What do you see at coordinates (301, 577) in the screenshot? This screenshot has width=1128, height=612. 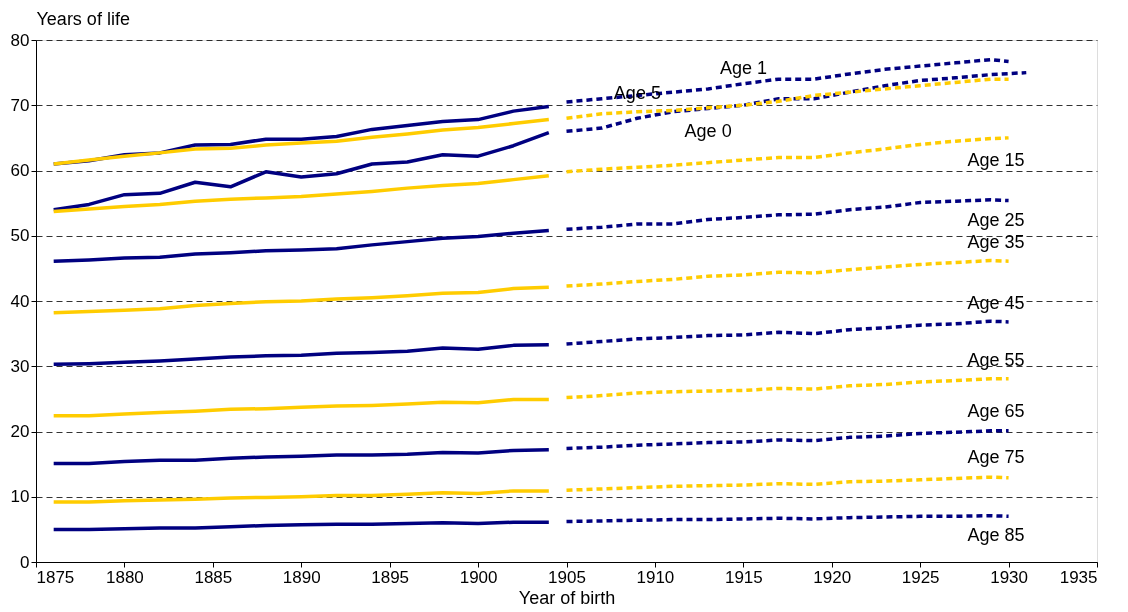 I see `x-tick-label: 1890` at bounding box center [301, 577].